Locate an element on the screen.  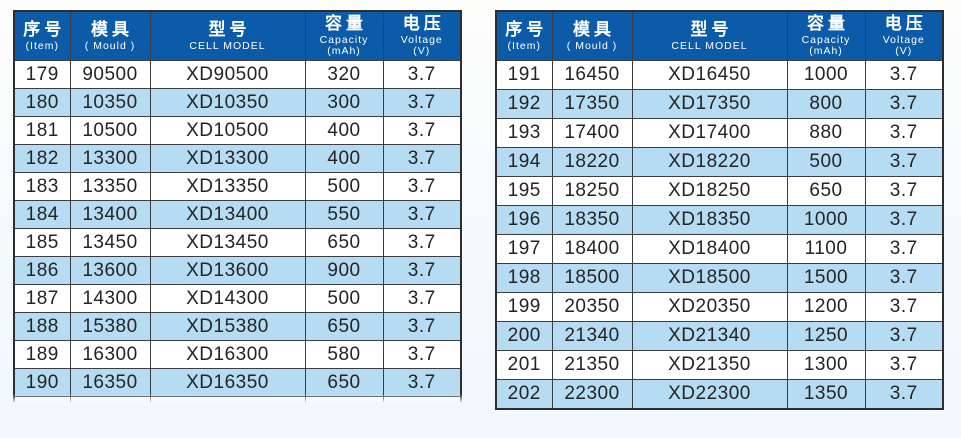
column-header-capacity: 容量 Capacity (mAh) is located at coordinates (826, 35).